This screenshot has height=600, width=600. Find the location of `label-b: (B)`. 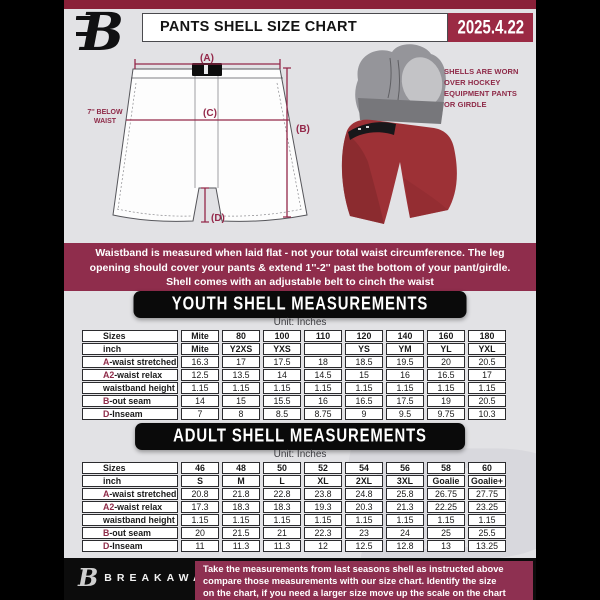

label-b: (B) is located at coordinates (303, 129).